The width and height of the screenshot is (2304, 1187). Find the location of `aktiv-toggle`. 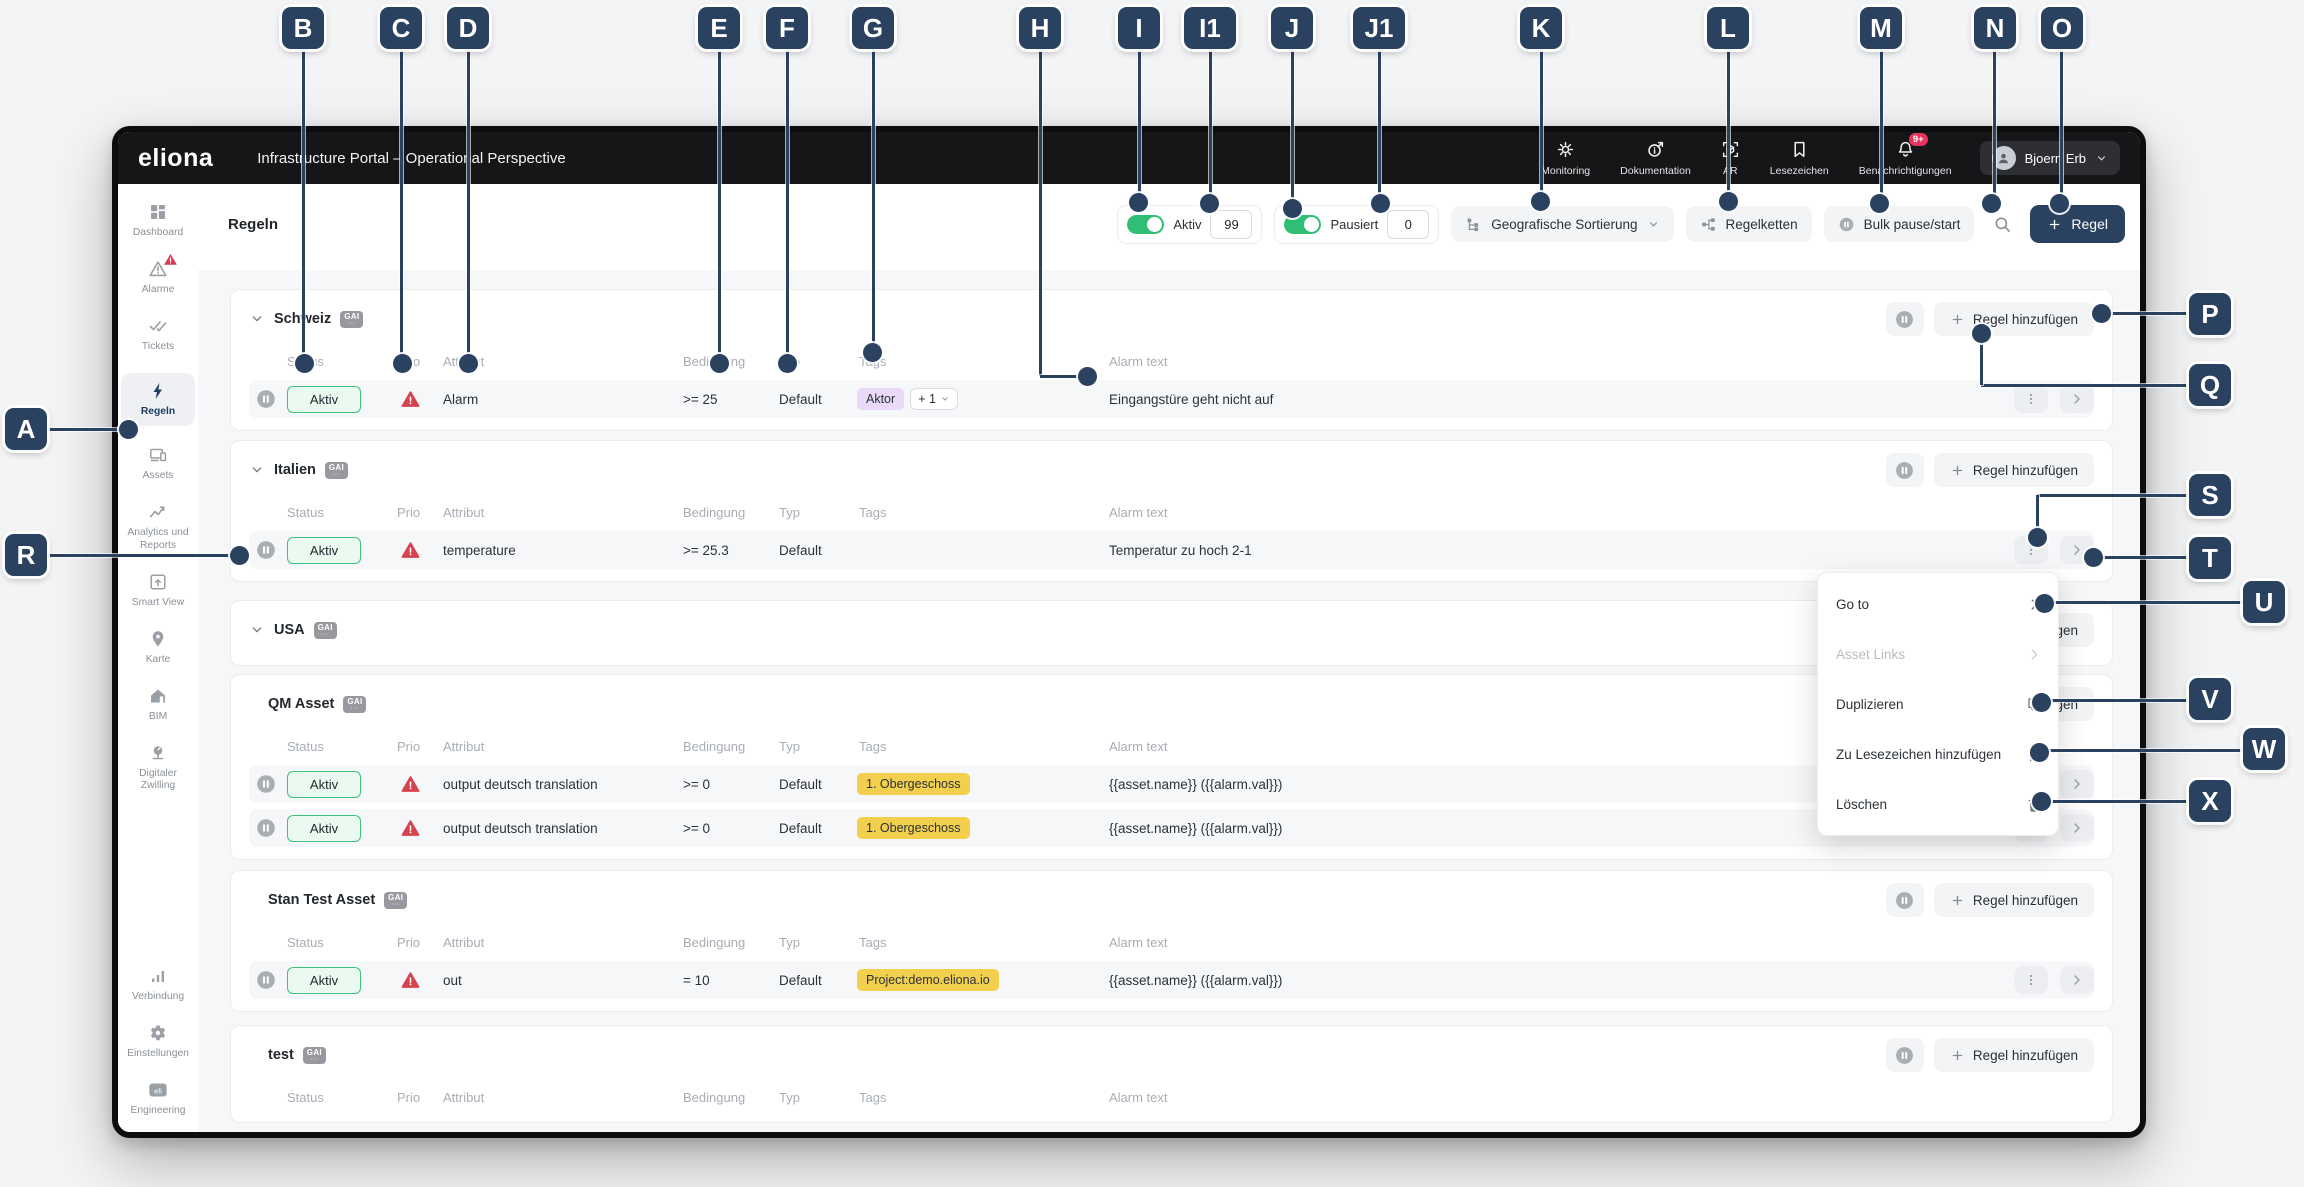

aktiv-toggle is located at coordinates (1146, 224).